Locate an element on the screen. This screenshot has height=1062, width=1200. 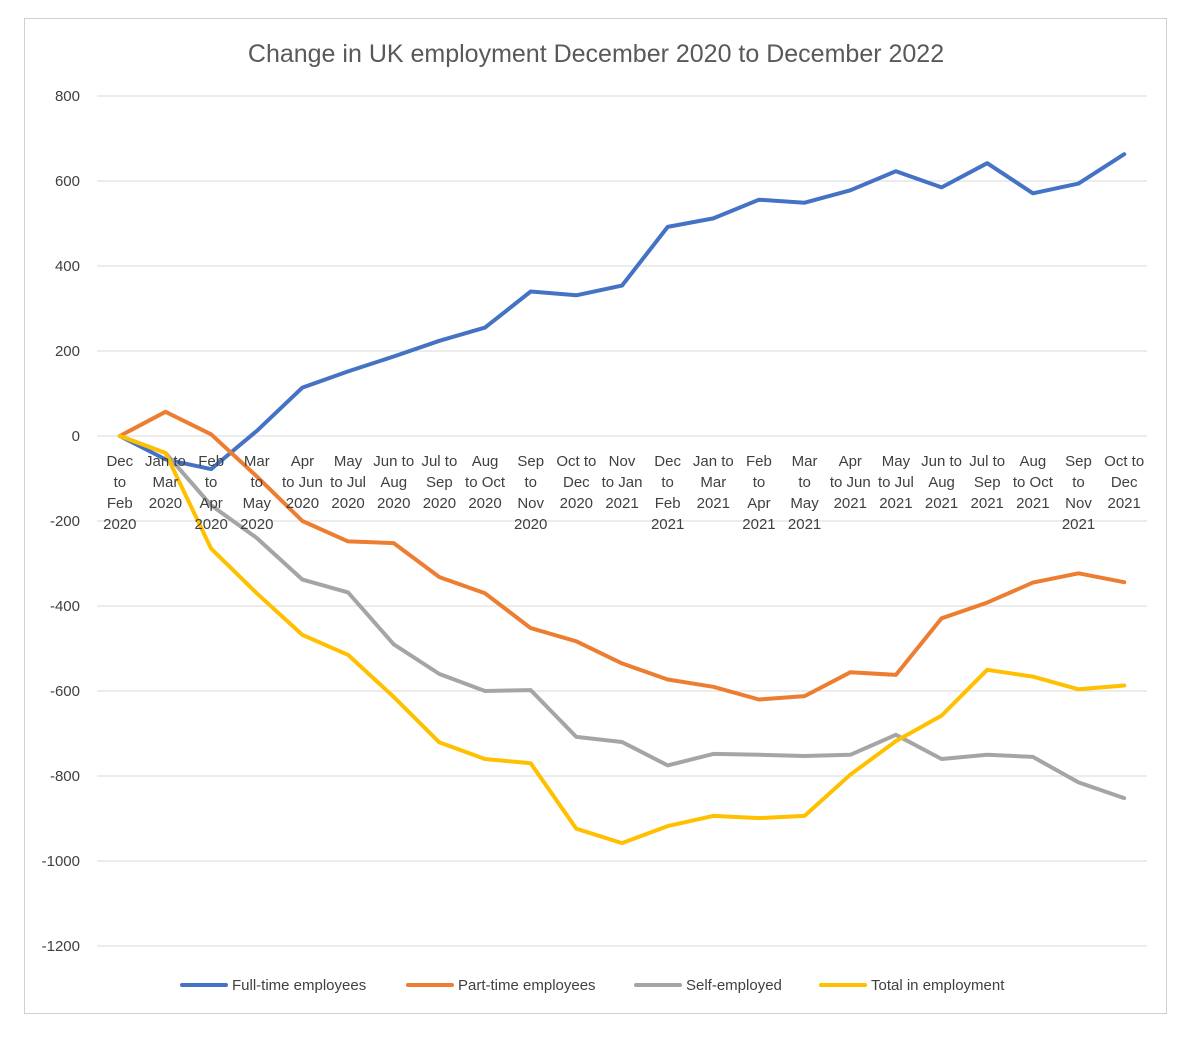
y-tick-label: 800 is located at coordinates (67, 96).